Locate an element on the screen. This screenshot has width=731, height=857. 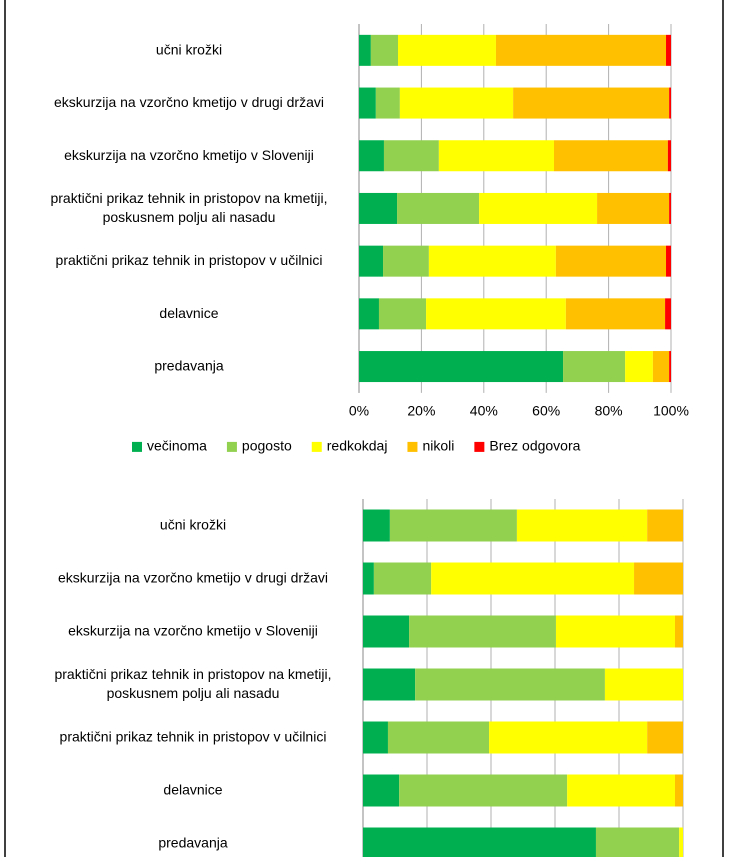
x-tick-label: 20% is located at coordinates (421, 411).